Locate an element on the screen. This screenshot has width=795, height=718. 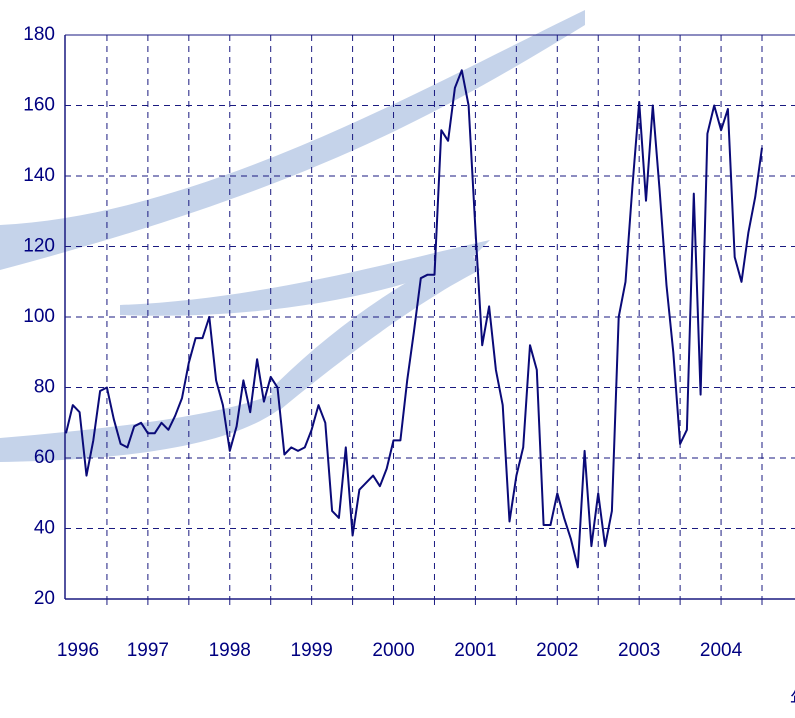
y-tick-label: 100 is located at coordinates (39, 316).